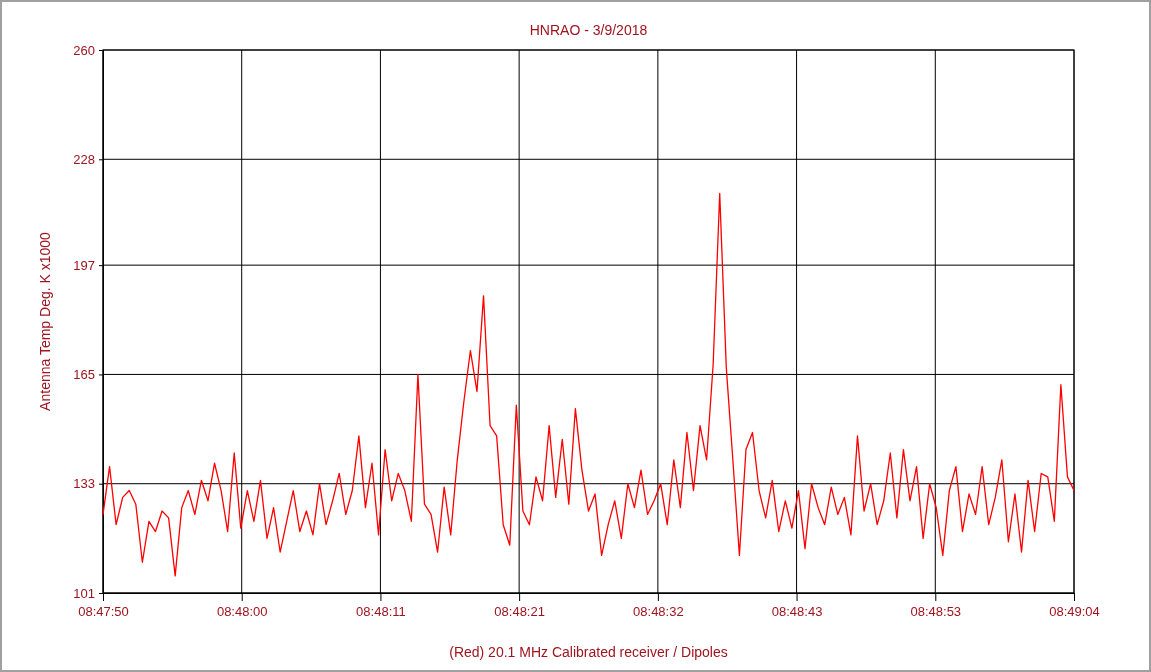 The image size is (1151, 672). Describe the element at coordinates (658, 612) in the screenshot. I see `x-tick-label: 08:48:32` at that location.